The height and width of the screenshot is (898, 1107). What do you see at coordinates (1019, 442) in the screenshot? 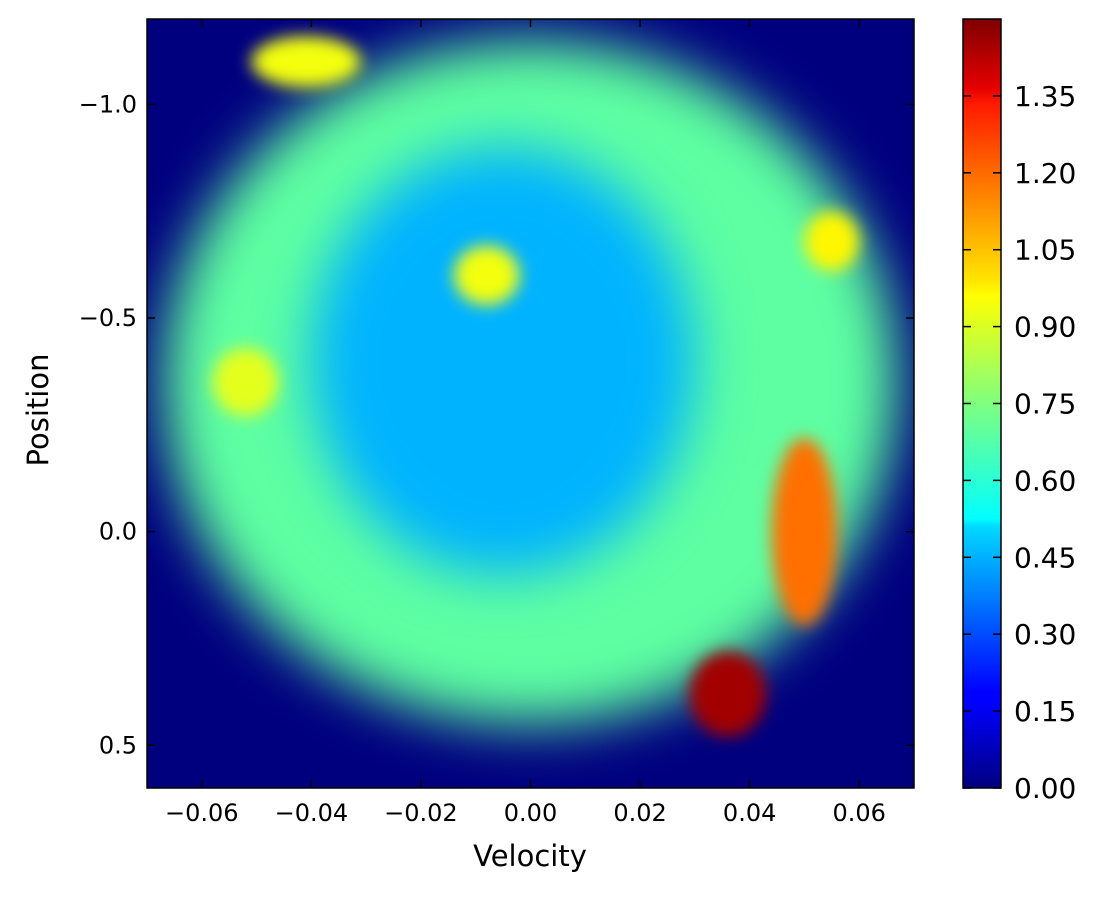
I see `colorbar-ticks: 0.00 0.15 0.30 0.45 0.60 0.75 0.90 1.05 1.20 1.35` at bounding box center [1019, 442].